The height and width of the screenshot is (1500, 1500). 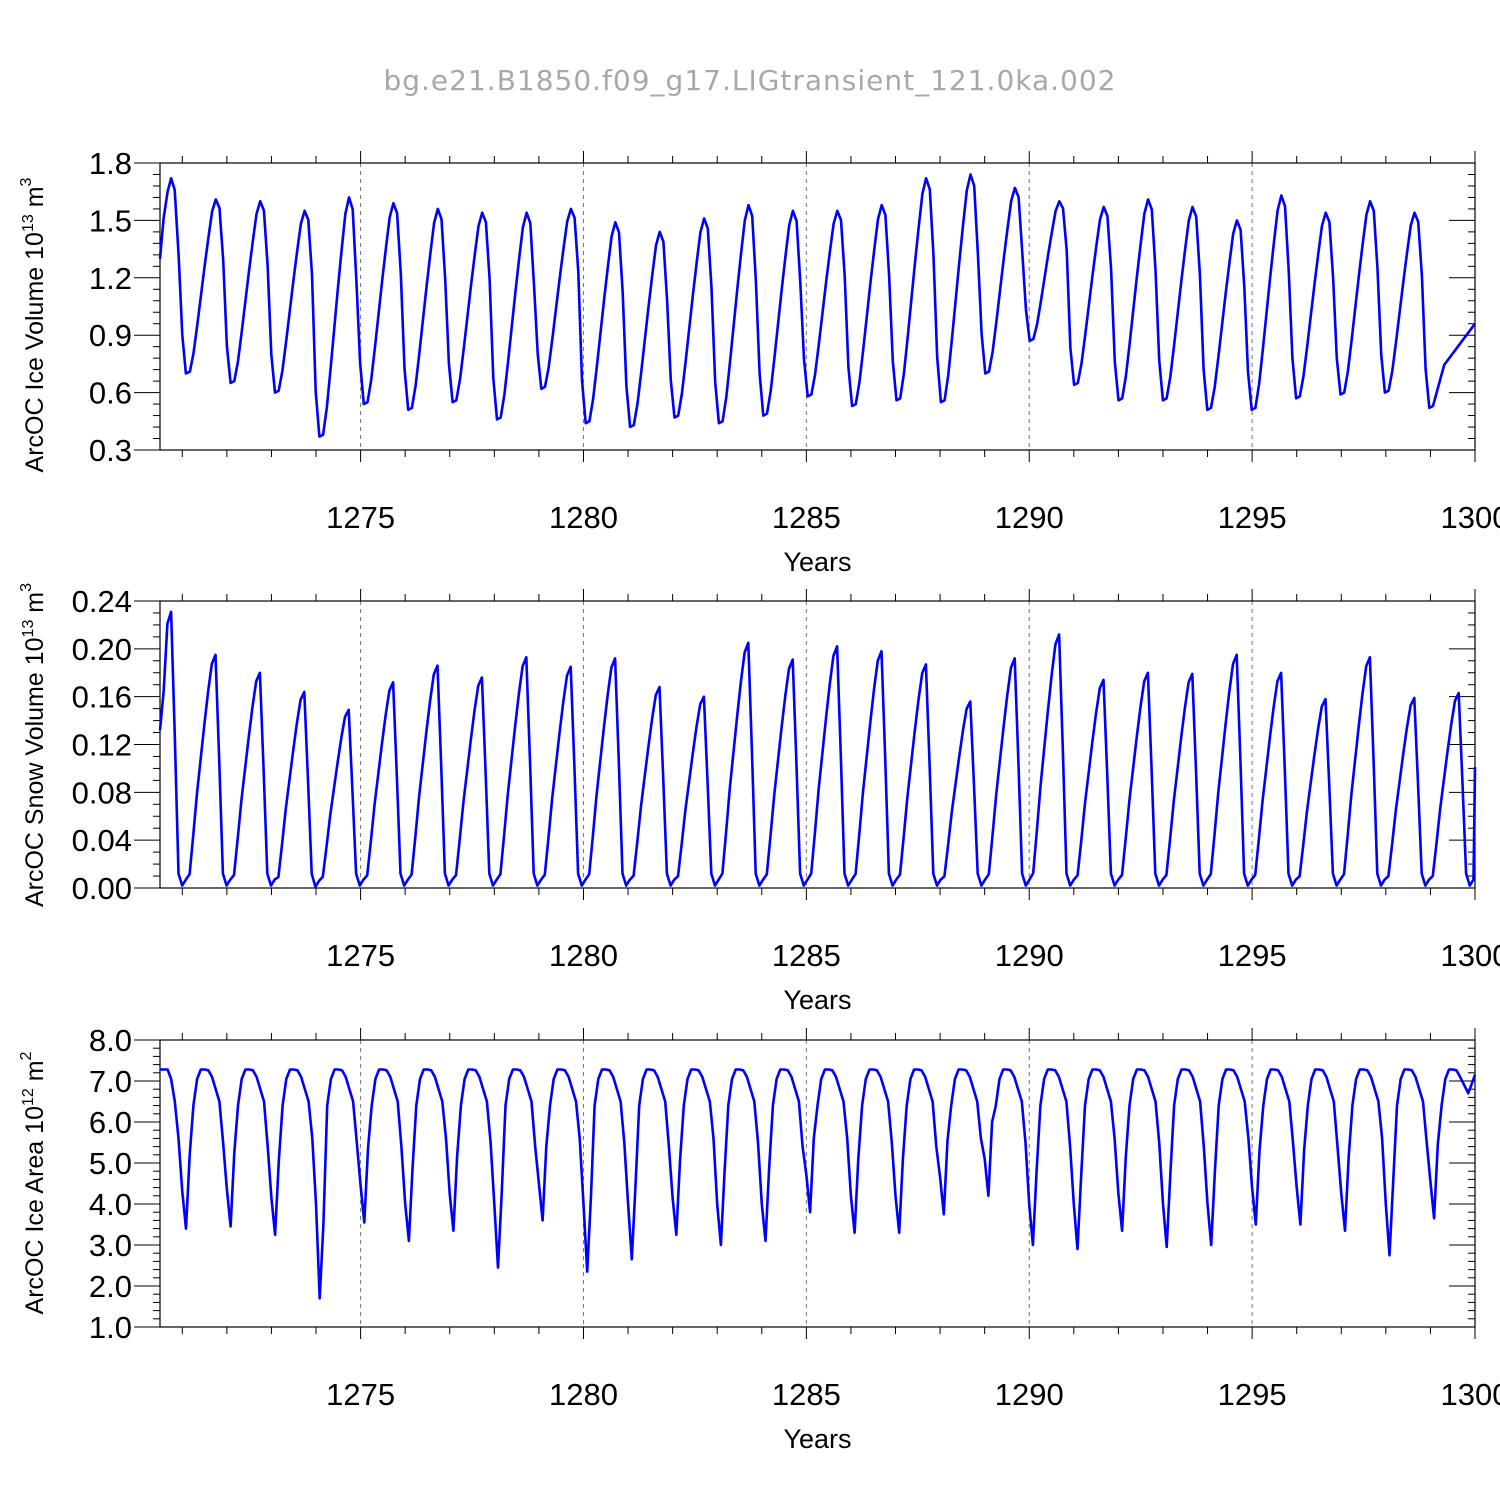 I want to click on y-tick-label: 6.0, so click(x=110, y=1122).